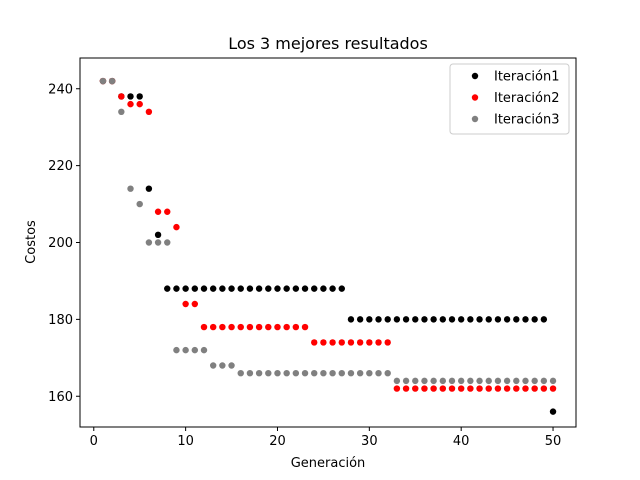 The height and width of the screenshot is (480, 640). I want to click on x-axis-ticks: 0 10 20 30 40 50, so click(326, 438).